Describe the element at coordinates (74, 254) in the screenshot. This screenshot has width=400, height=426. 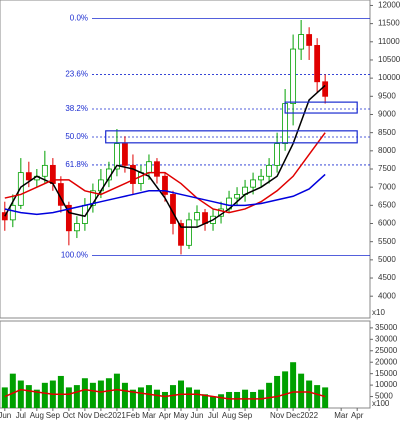
I see `fib-label: 100.0%` at that location.